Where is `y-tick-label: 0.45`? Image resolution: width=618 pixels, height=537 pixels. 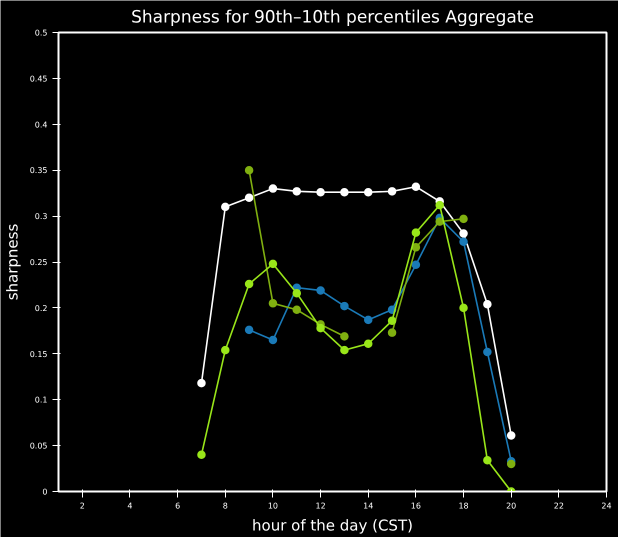 y-tick-label: 0.45 is located at coordinates (39, 79).